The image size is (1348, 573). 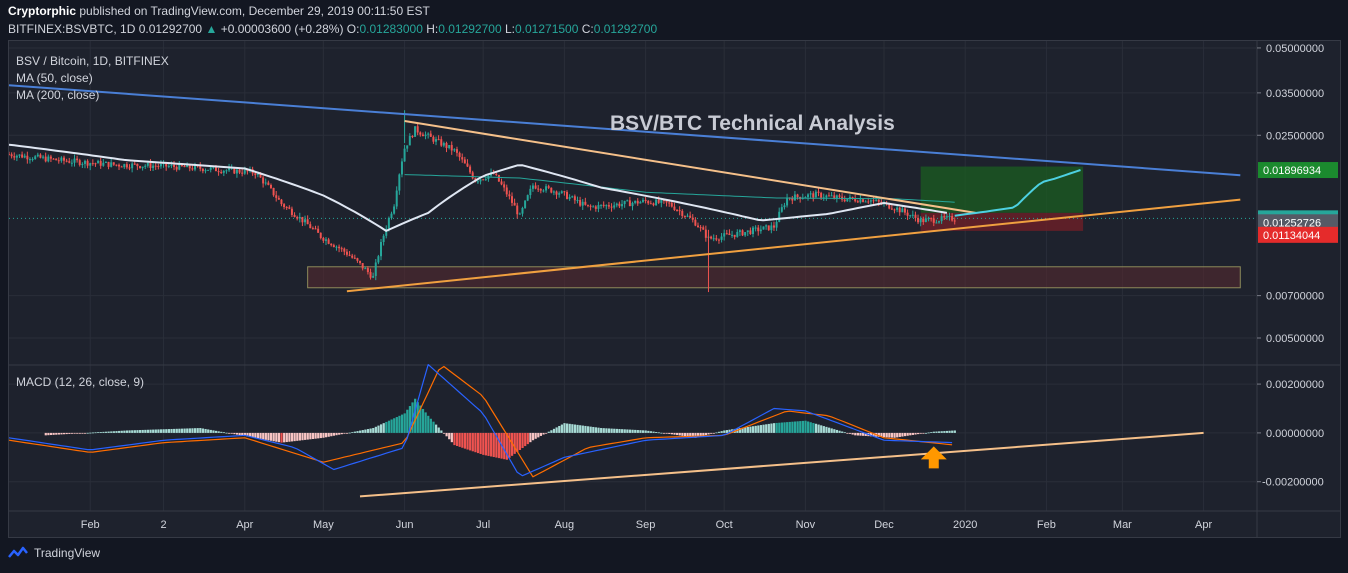 What do you see at coordinates (67, 553) in the screenshot?
I see `brand-name: TradingView` at bounding box center [67, 553].